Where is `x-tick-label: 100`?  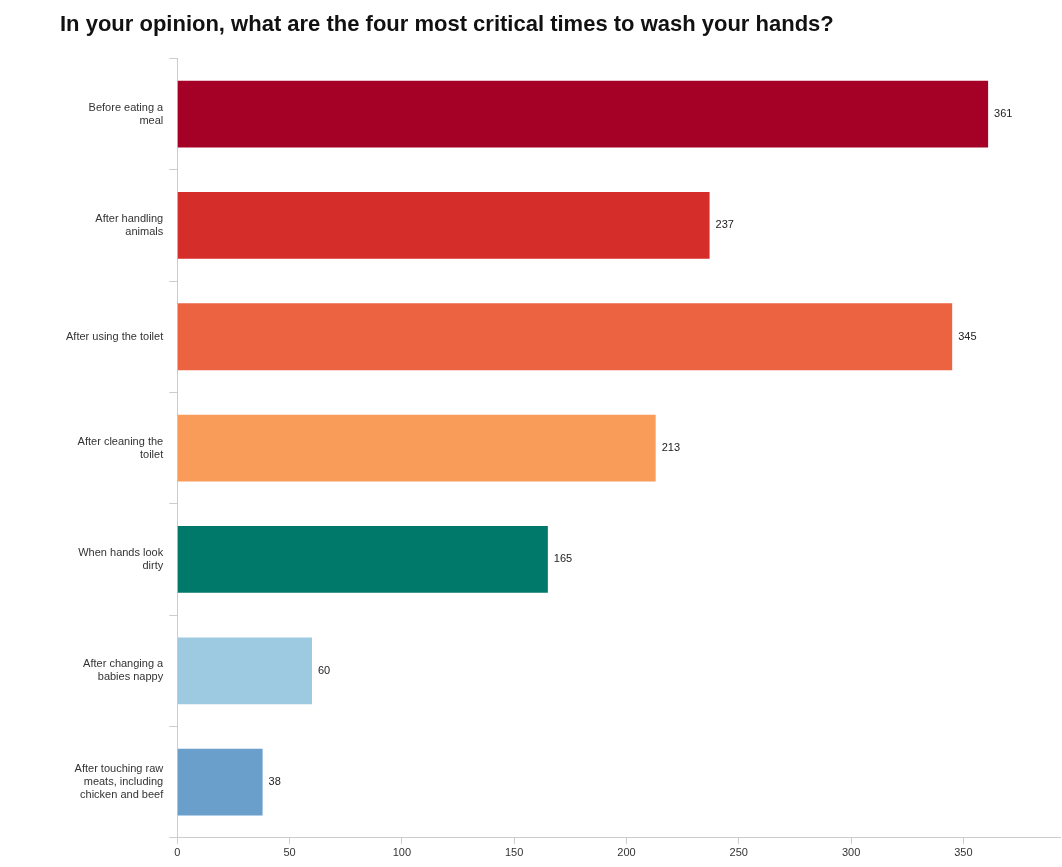
x-tick-label: 100 is located at coordinates (402, 852).